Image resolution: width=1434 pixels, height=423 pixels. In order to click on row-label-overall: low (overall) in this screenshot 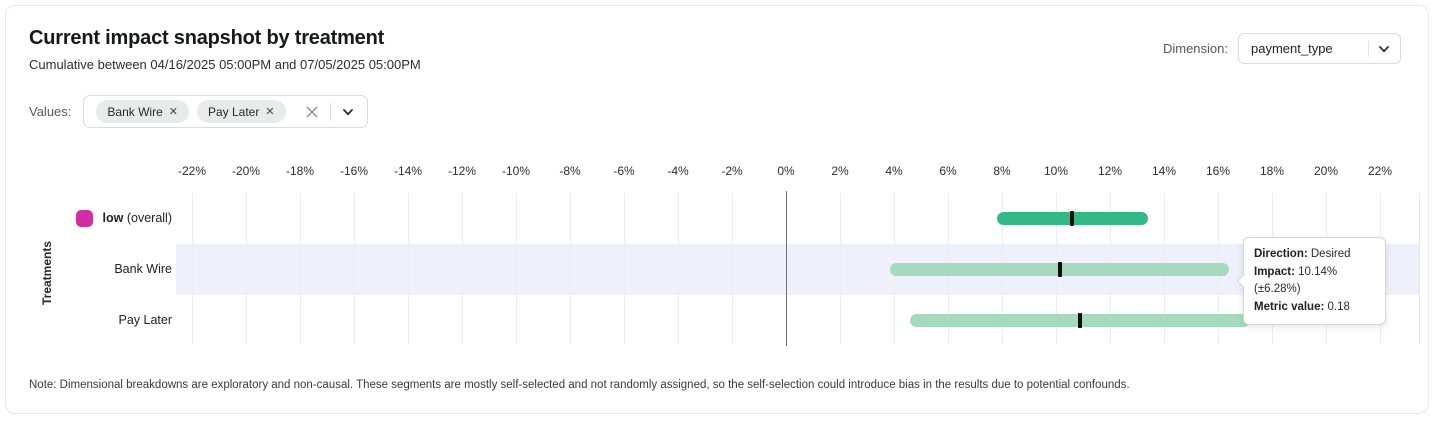, I will do `click(89, 218)`.